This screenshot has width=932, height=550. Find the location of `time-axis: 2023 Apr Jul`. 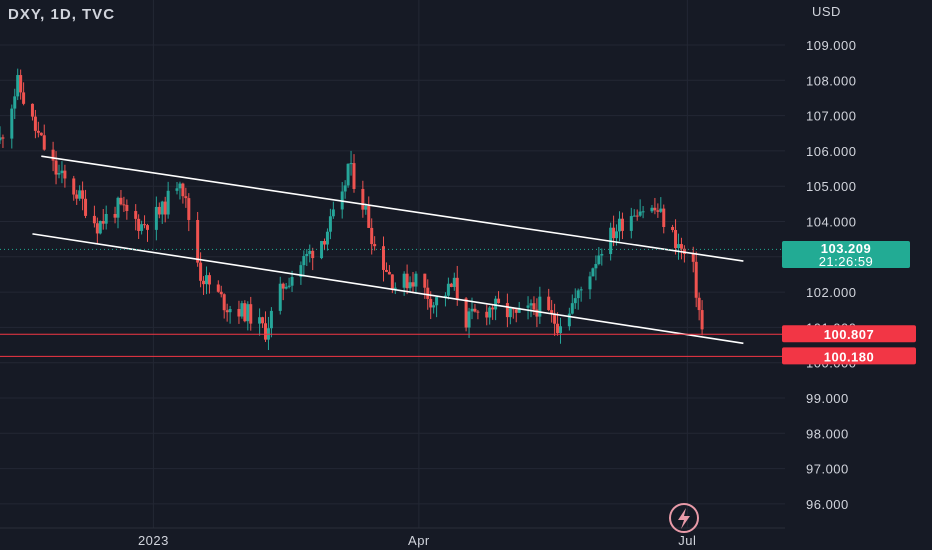

time-axis: 2023 Apr Jul is located at coordinates (392, 537).